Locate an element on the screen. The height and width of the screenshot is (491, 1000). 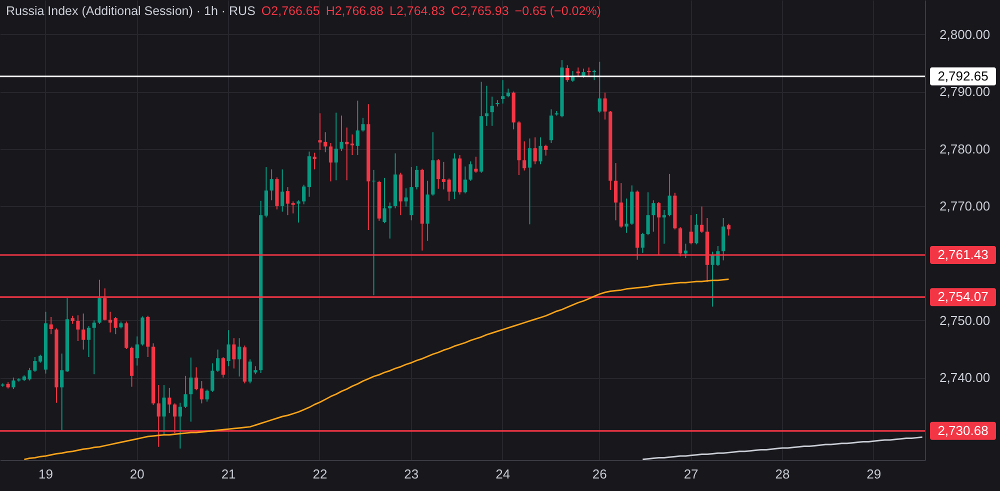
x-tick-label: 20 is located at coordinates (137, 474).